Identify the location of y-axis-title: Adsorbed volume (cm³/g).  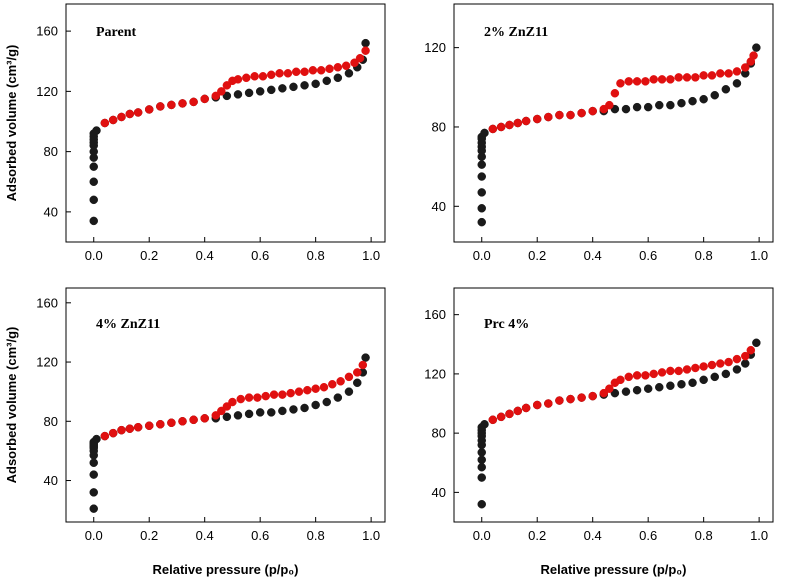
(11, 123).